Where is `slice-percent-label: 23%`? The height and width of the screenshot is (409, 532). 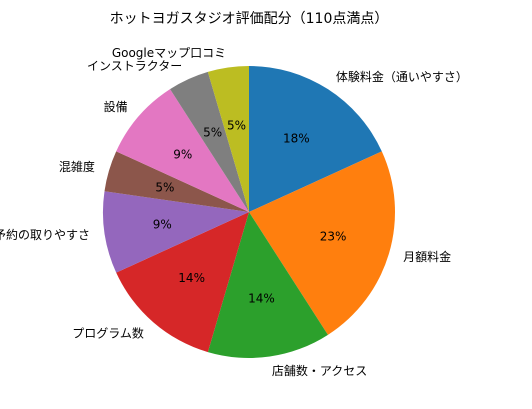 slice-percent-label: 23% is located at coordinates (333, 237).